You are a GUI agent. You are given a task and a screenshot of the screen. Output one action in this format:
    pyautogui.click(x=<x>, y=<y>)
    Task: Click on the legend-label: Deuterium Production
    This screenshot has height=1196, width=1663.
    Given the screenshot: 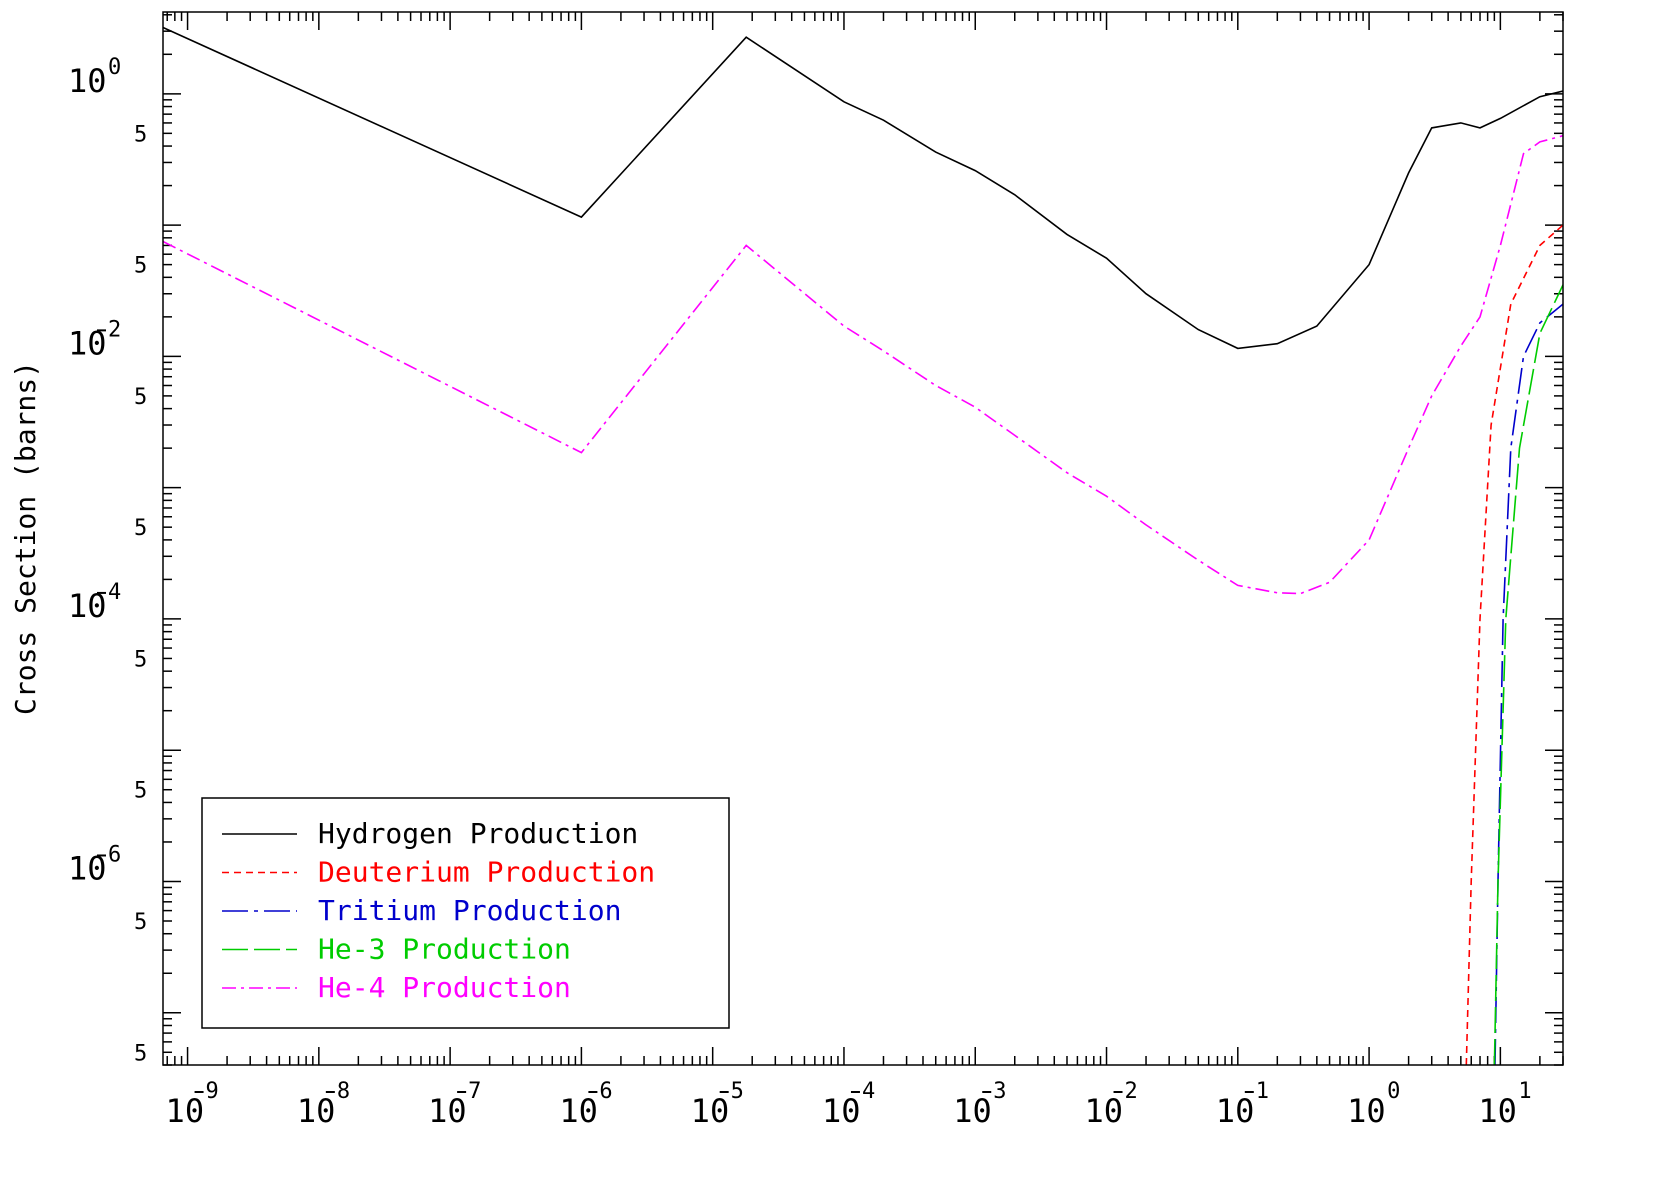 What is the action you would take?
    pyautogui.click(x=486, y=872)
    